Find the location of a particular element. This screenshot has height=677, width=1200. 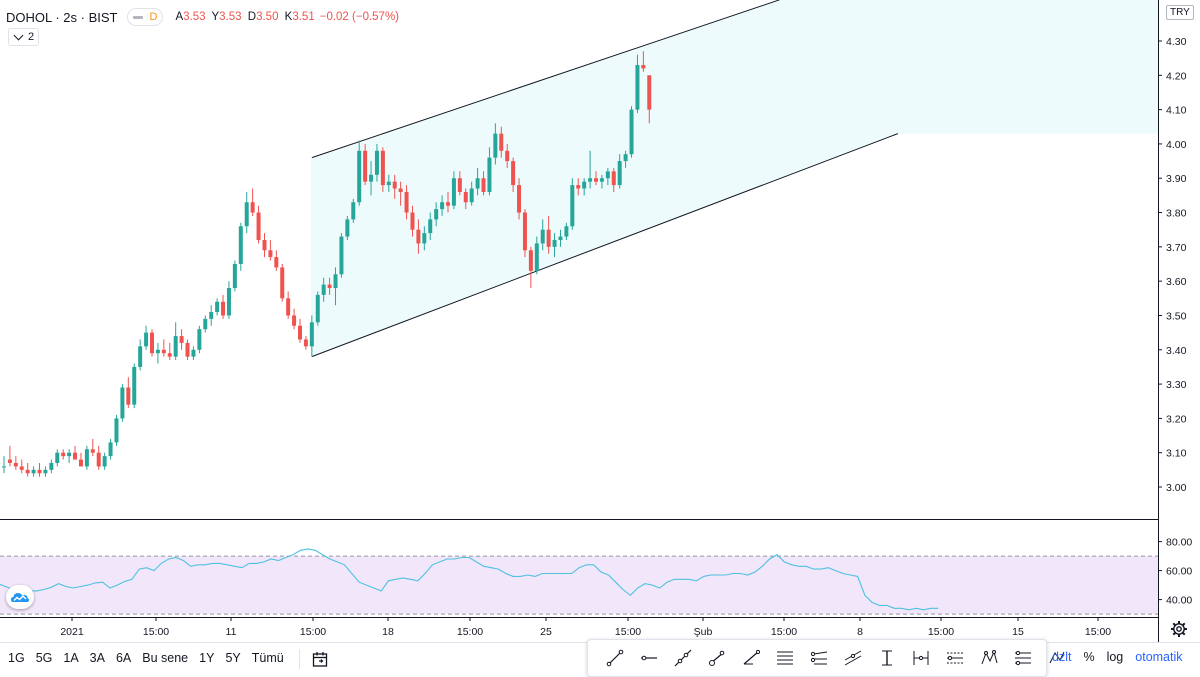

log-scale-button: log is located at coordinates (1115, 657).